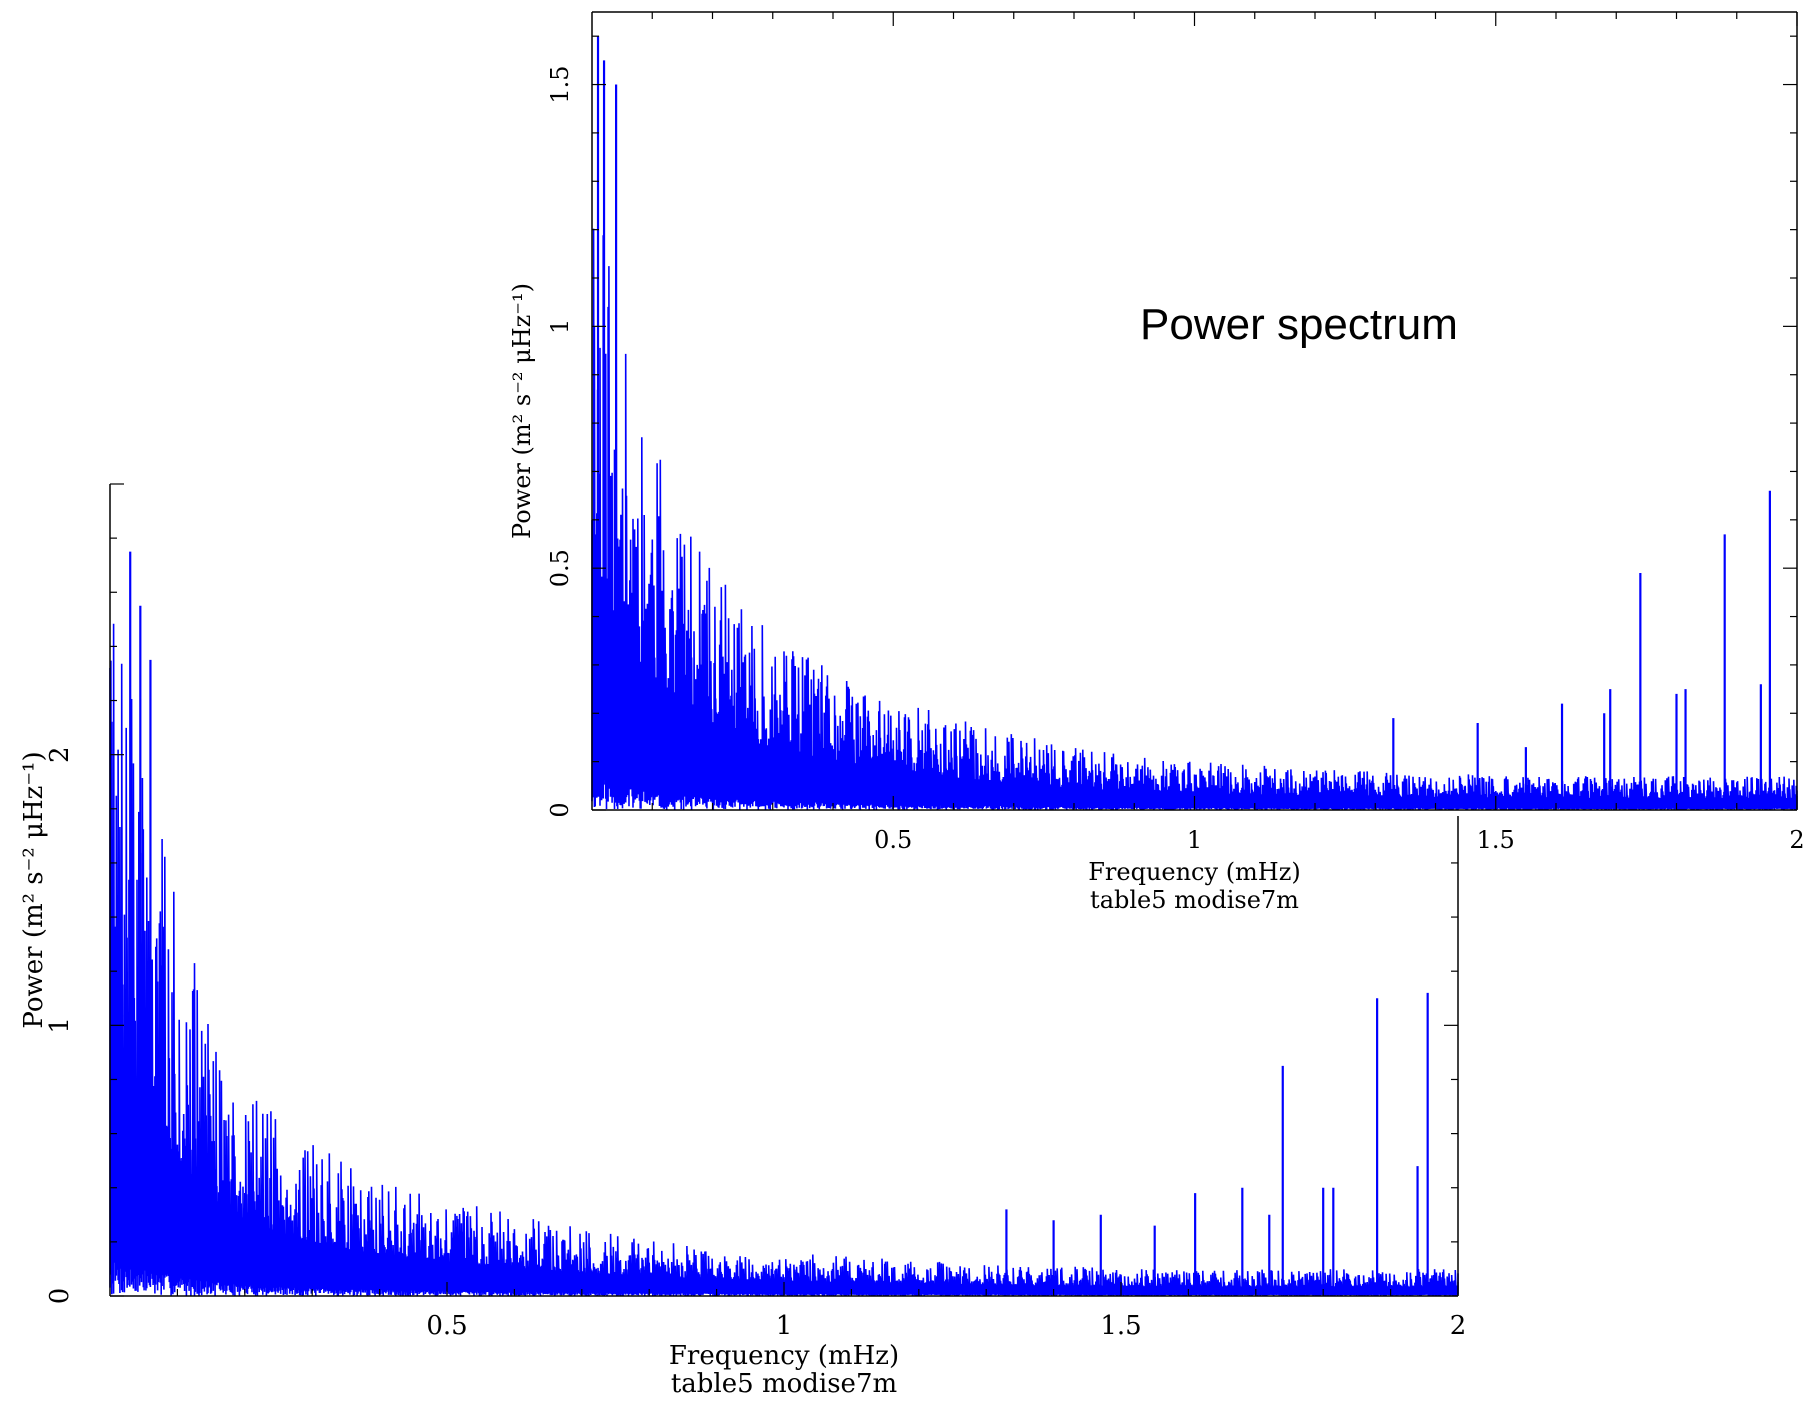  What do you see at coordinates (560, 568) in the screenshot?
I see `y-tick-label: 0.5` at bounding box center [560, 568].